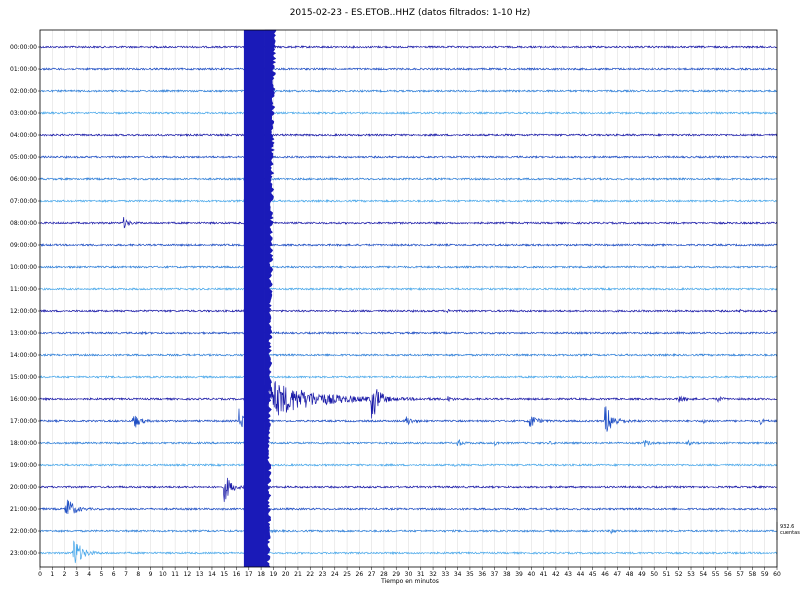 This screenshot has height=600, width=800. What do you see at coordinates (360, 574) in the screenshot?
I see `x-tick-label-26: 26` at bounding box center [360, 574].